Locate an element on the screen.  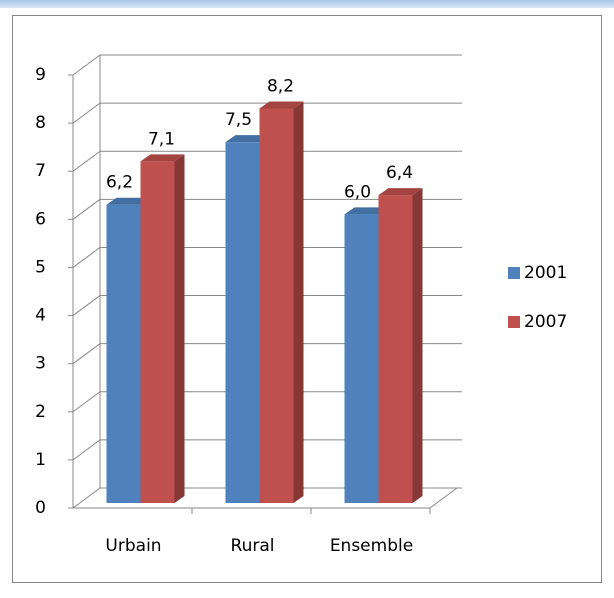
y-tick-label: 6 is located at coordinates (40, 219).